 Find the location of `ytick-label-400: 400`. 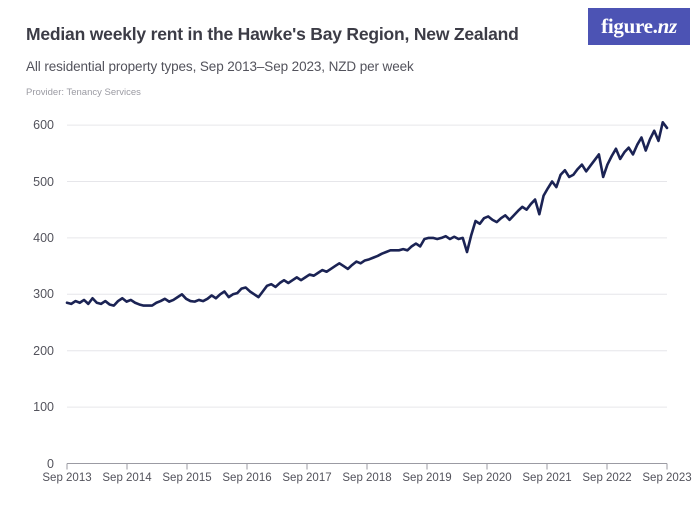

ytick-label-400: 400 is located at coordinates (43, 237).